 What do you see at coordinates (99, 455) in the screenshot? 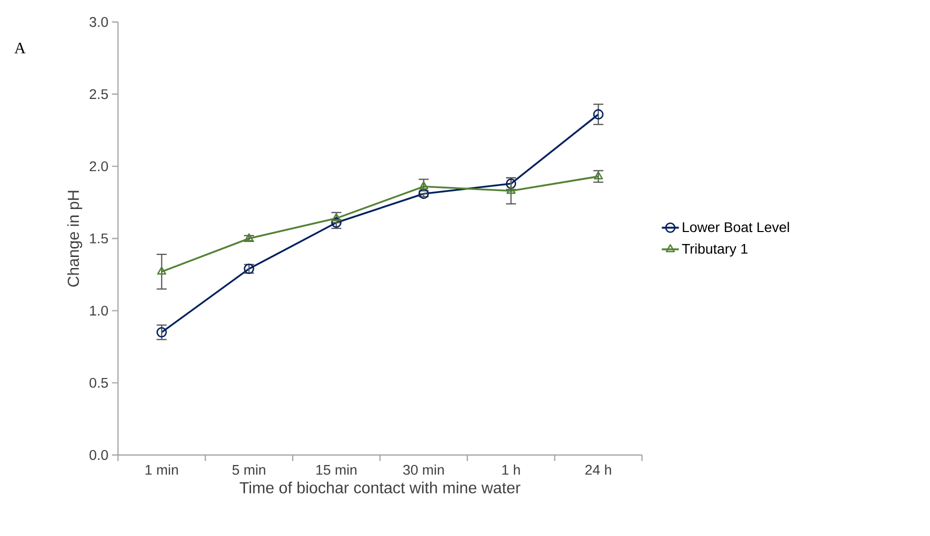
I see `y-tick-label: 0.0` at bounding box center [99, 455].